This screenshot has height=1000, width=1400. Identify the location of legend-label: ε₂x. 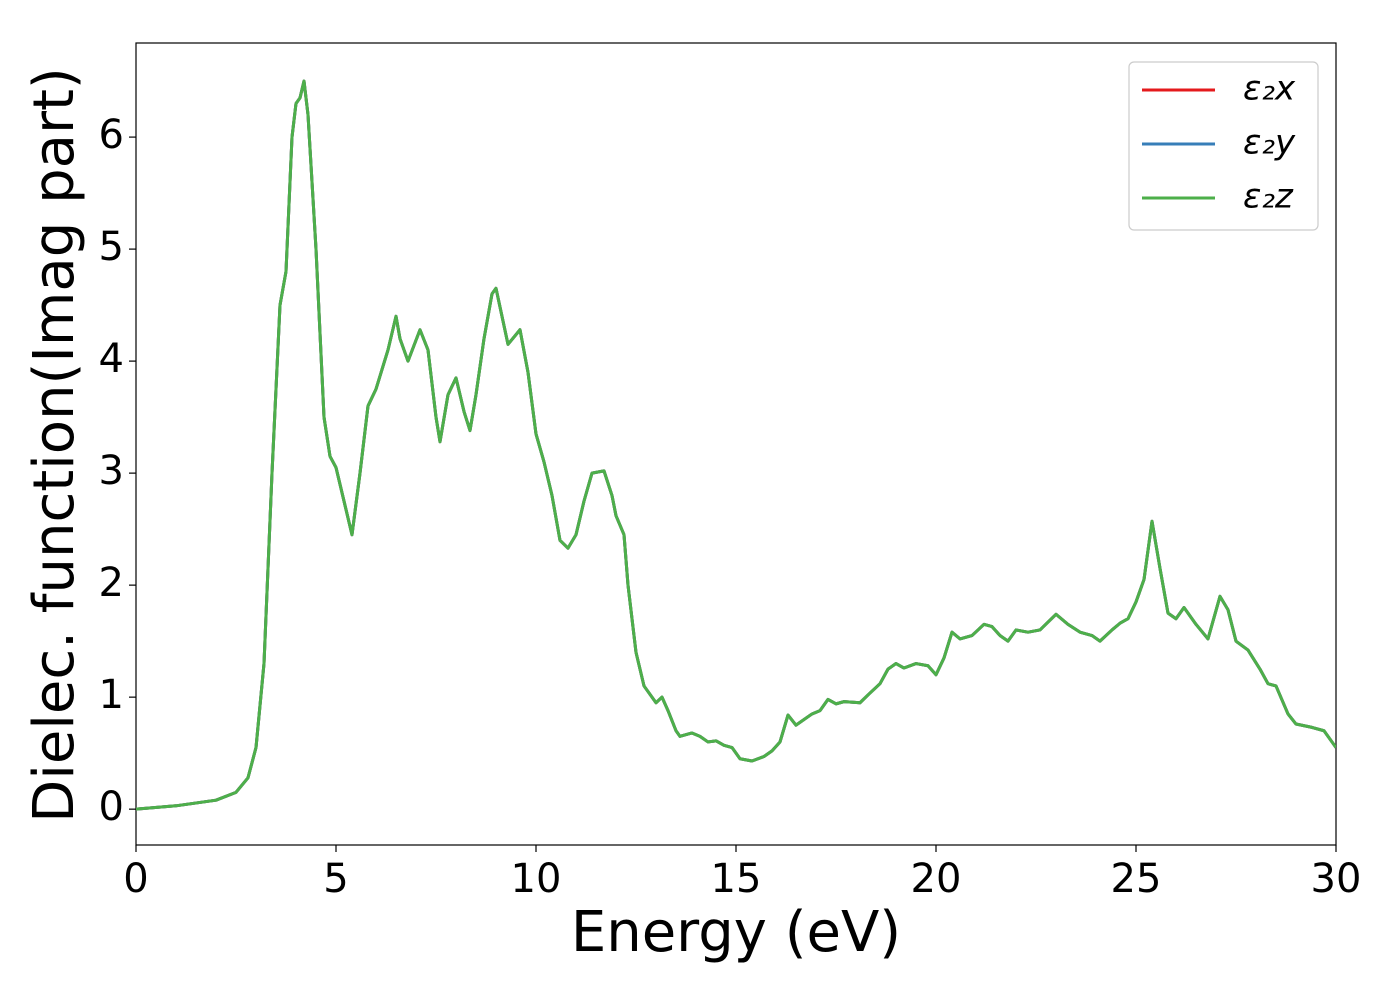
(1269, 89).